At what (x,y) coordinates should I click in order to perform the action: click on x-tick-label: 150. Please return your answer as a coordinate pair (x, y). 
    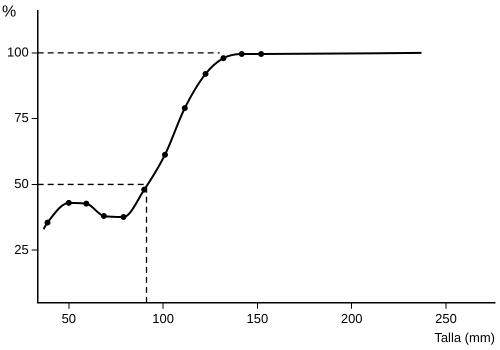
    Looking at the image, I should click on (257, 318).